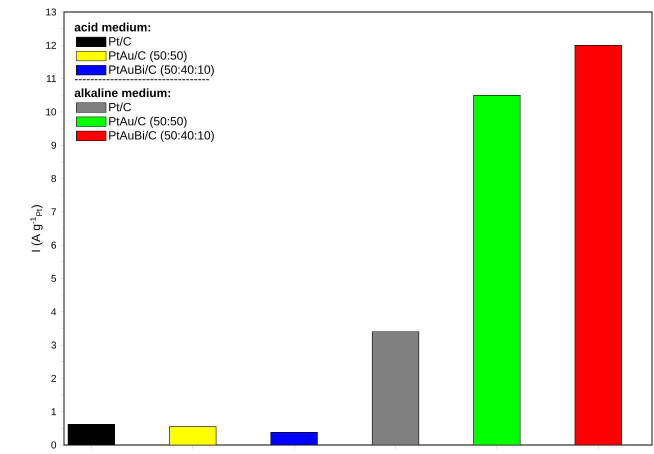 The width and height of the screenshot is (654, 454). I want to click on y-tick-label: 7, so click(53, 212).